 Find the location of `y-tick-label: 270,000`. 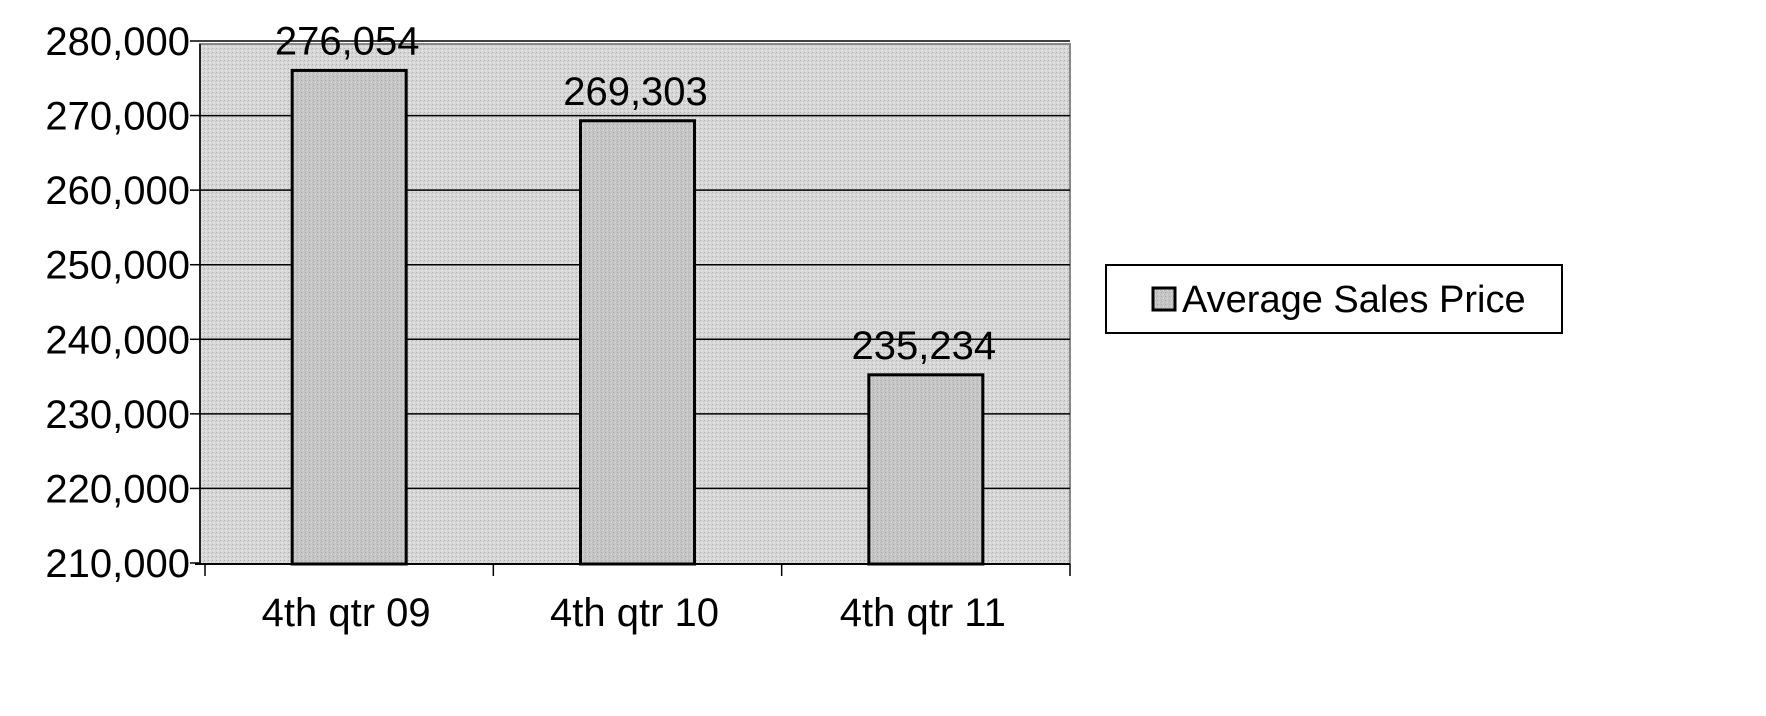

y-tick-label: 270,000 is located at coordinates (117, 117).